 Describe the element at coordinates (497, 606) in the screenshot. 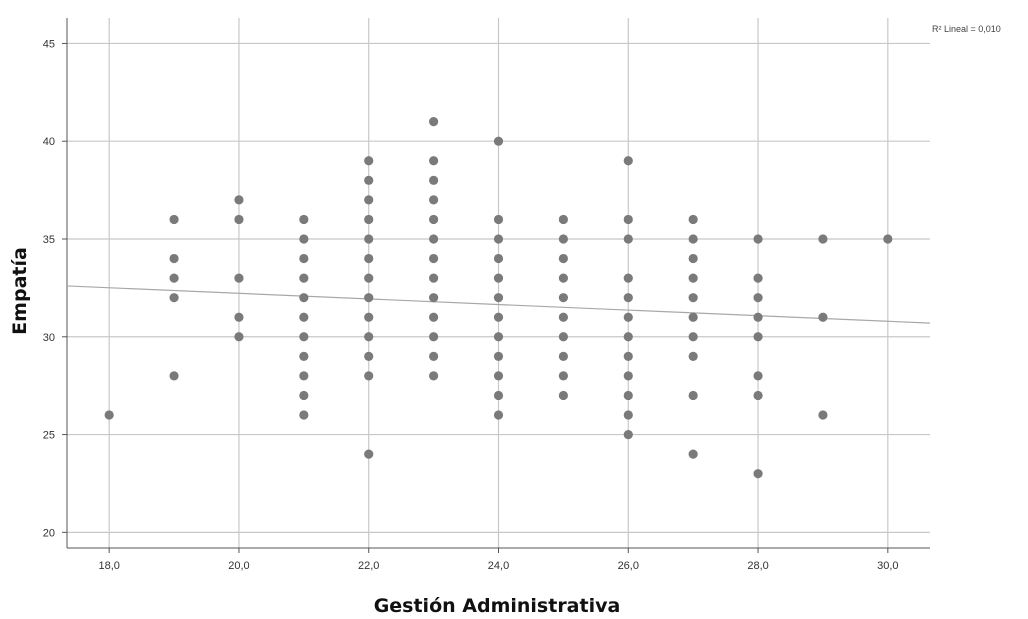

I see `x-axis-title: Gestión Administrativa` at that location.